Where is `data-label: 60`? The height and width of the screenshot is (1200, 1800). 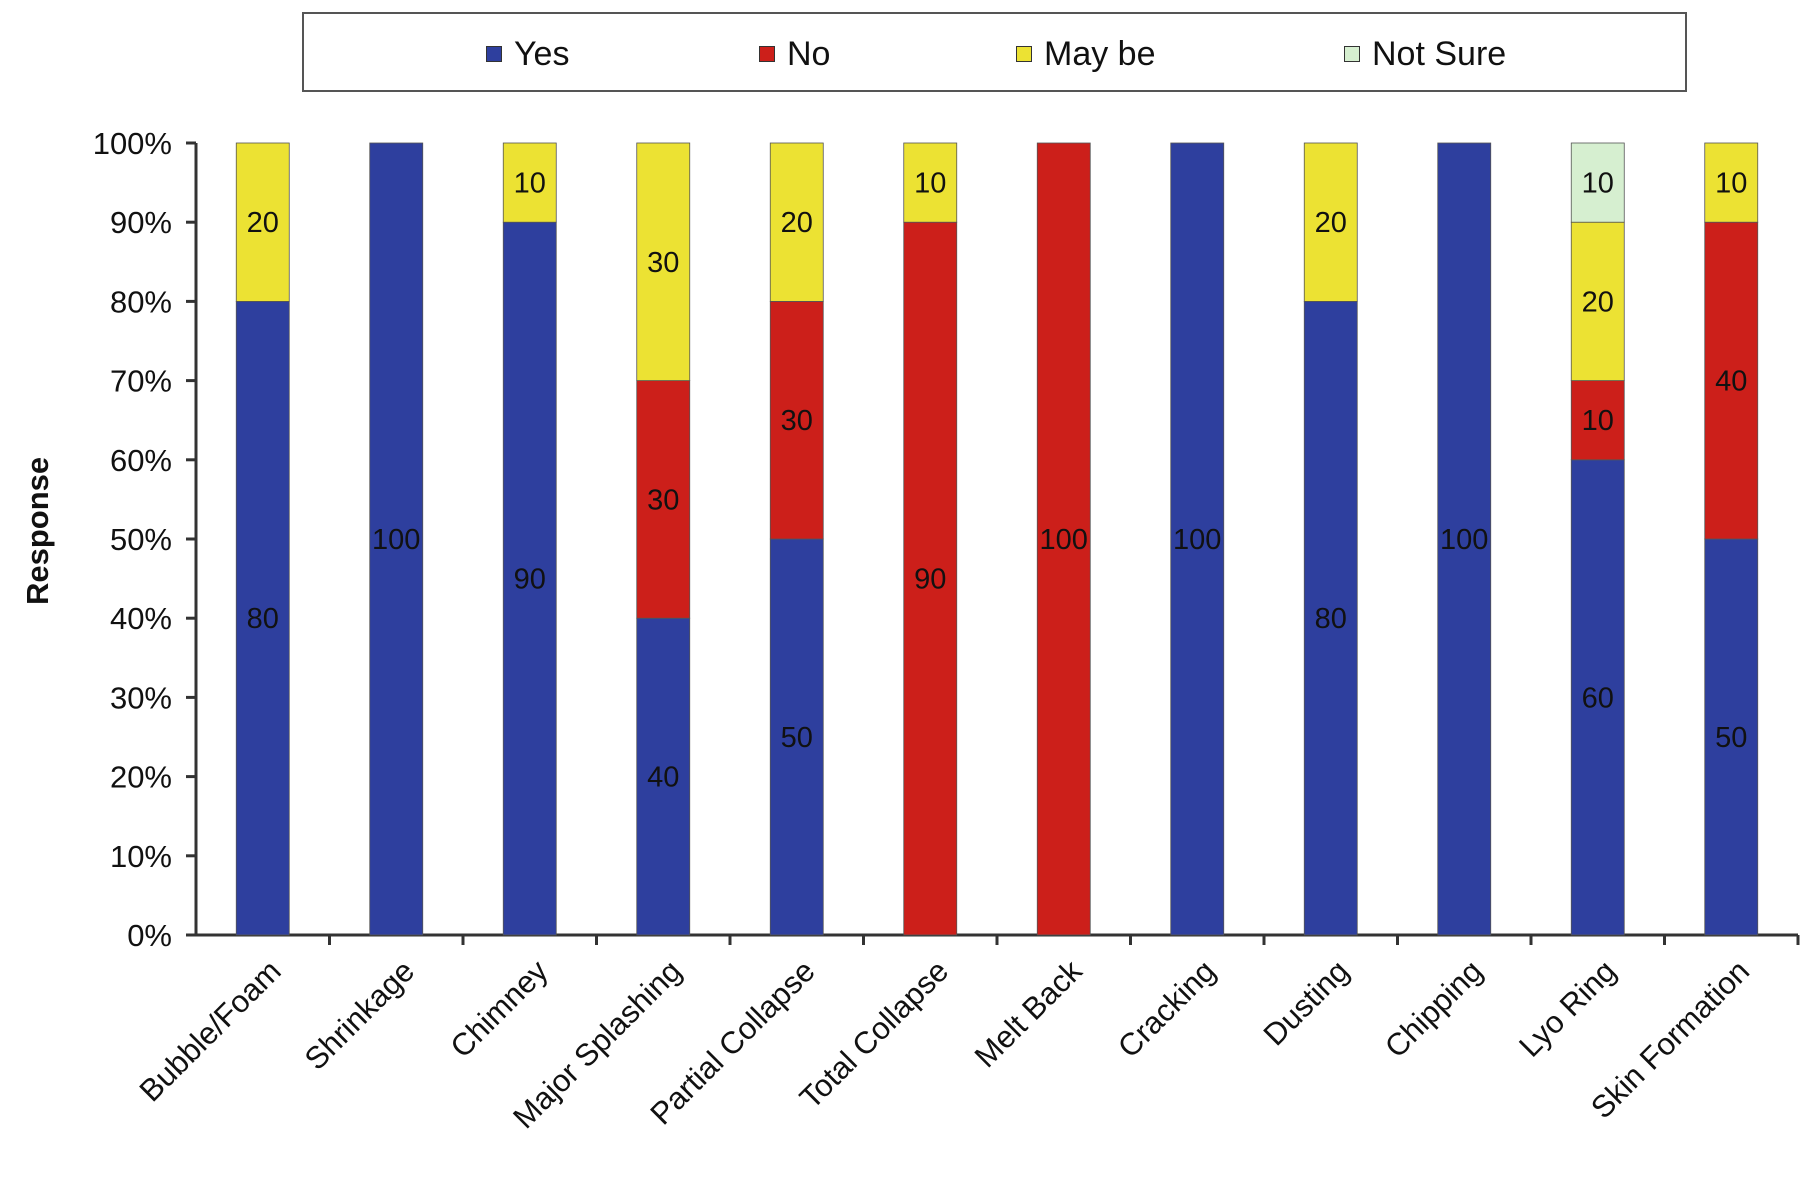
data-label: 60 is located at coordinates (1598, 698).